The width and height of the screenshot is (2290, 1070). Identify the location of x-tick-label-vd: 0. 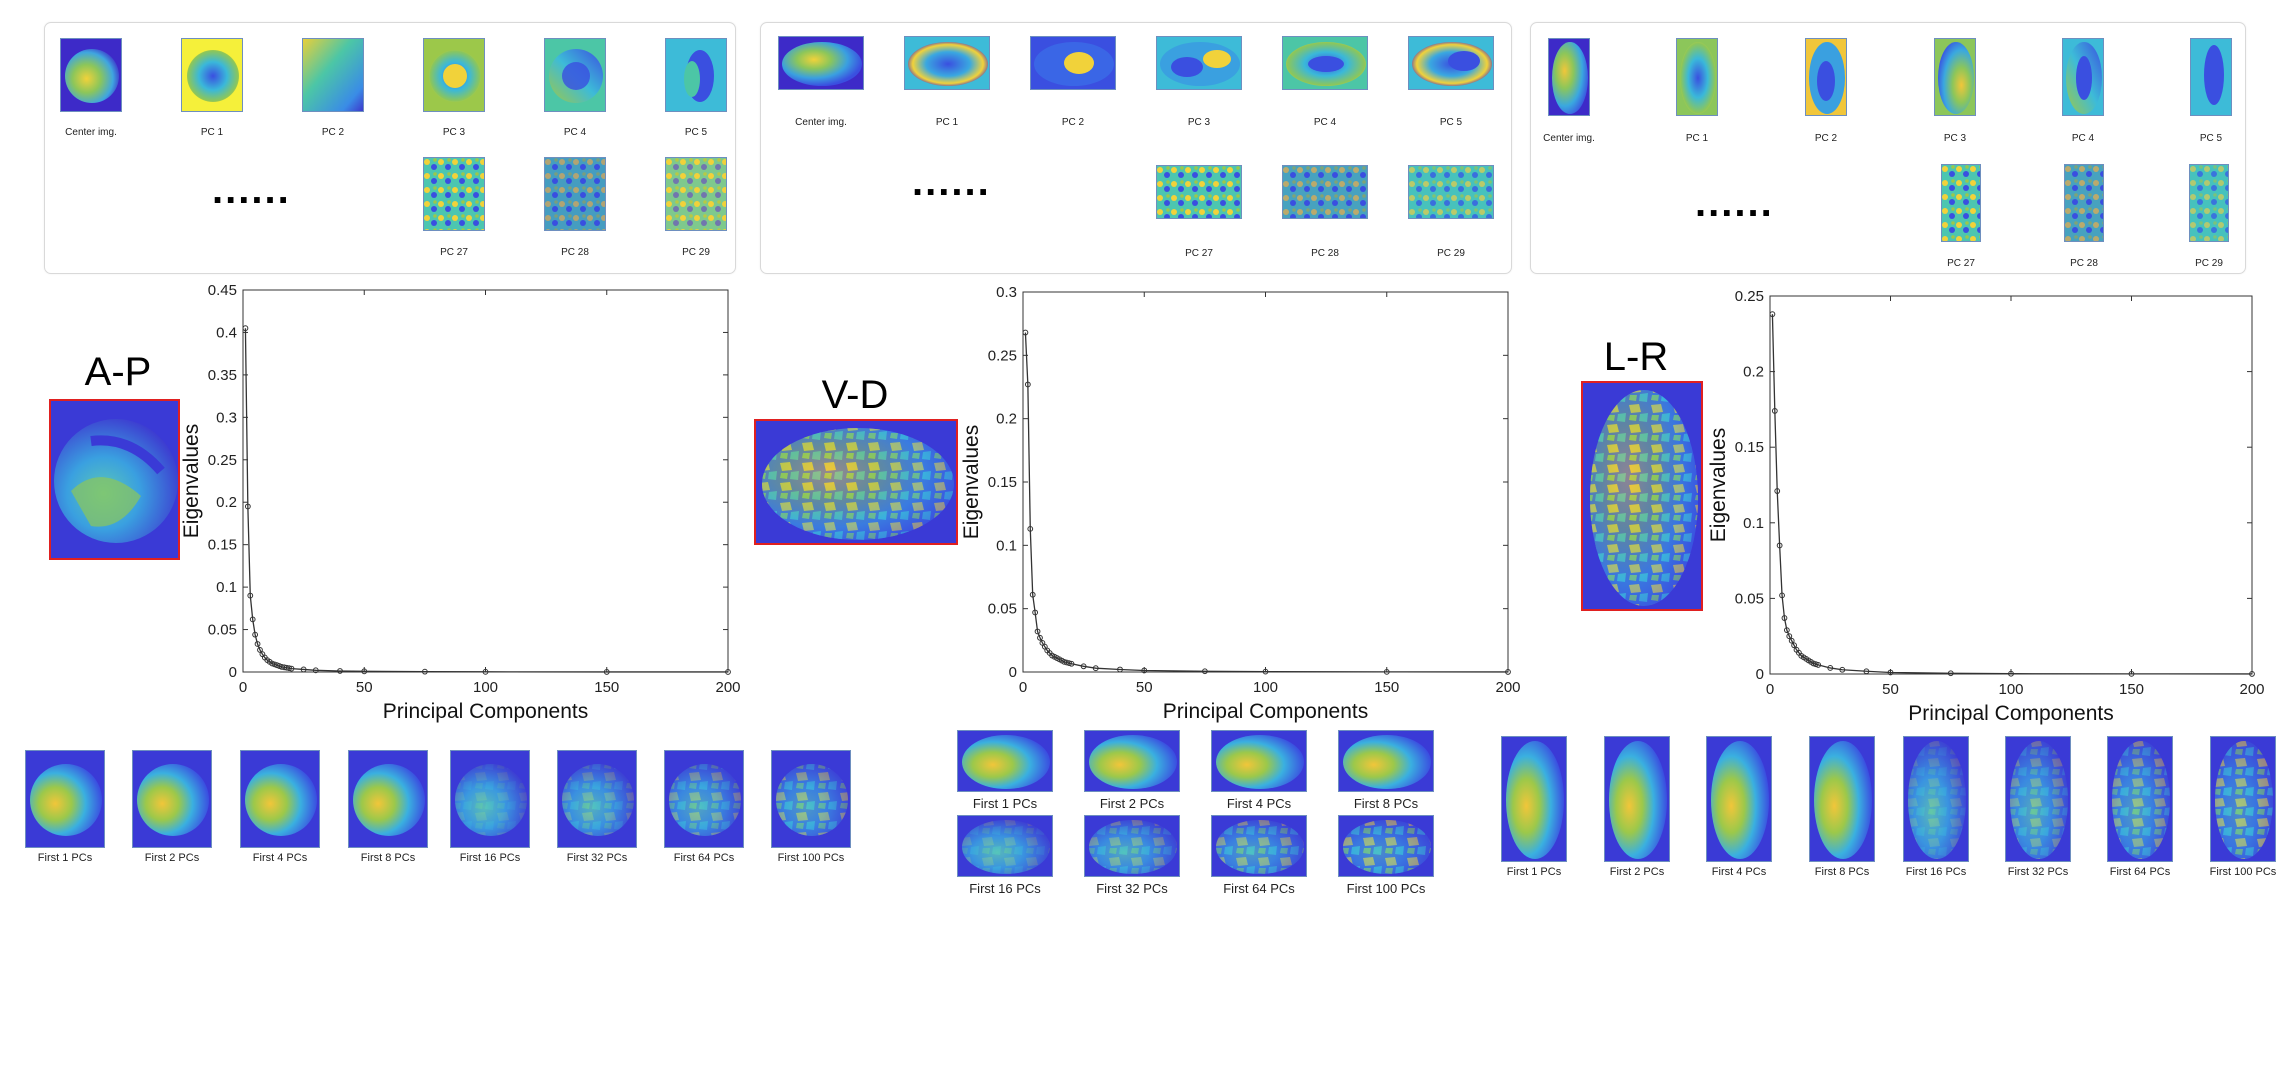
(1023, 687).